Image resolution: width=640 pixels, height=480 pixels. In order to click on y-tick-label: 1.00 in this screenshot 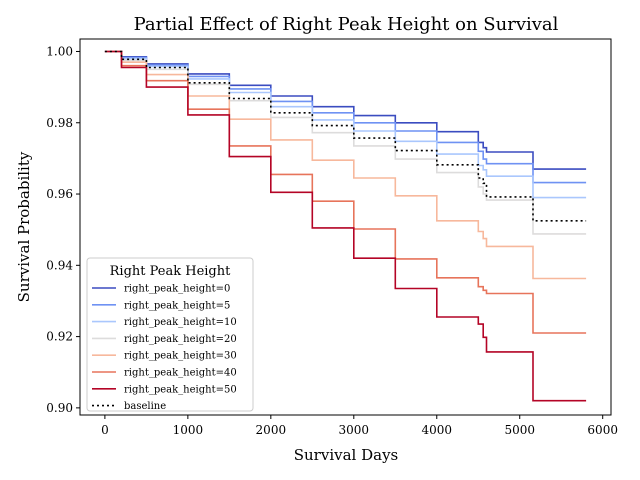, I will do `click(59, 51)`.